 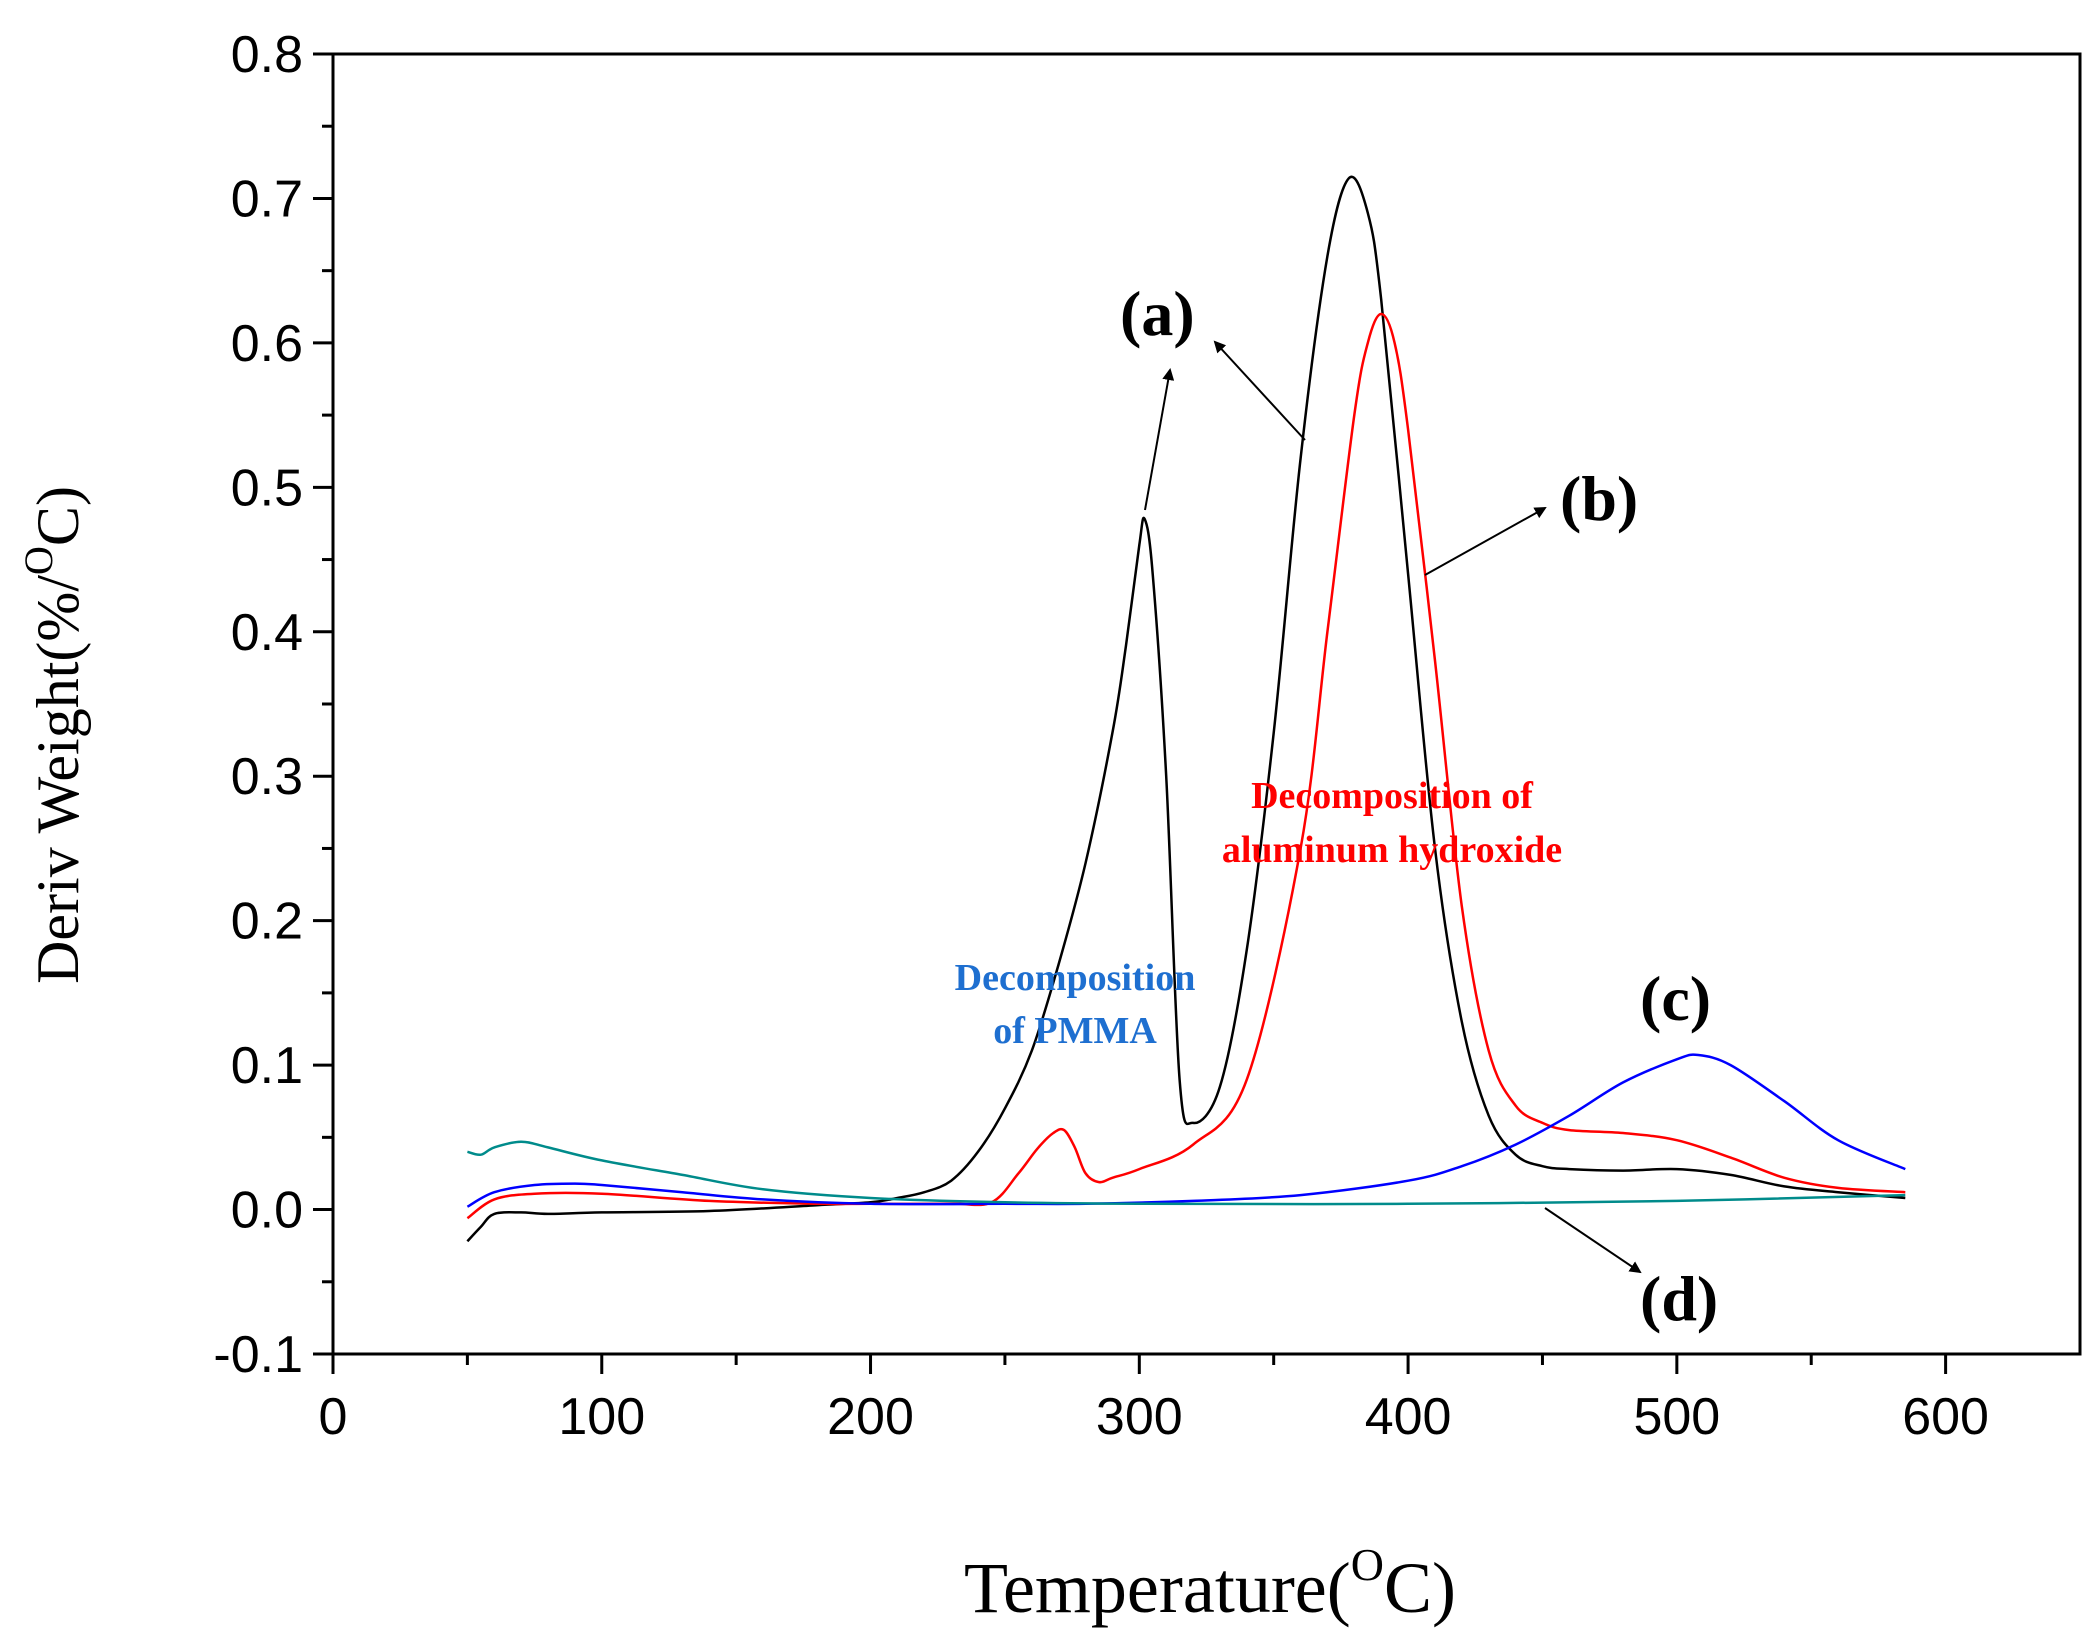 I want to click on curve-label-d: (d), so click(x=1679, y=1298).